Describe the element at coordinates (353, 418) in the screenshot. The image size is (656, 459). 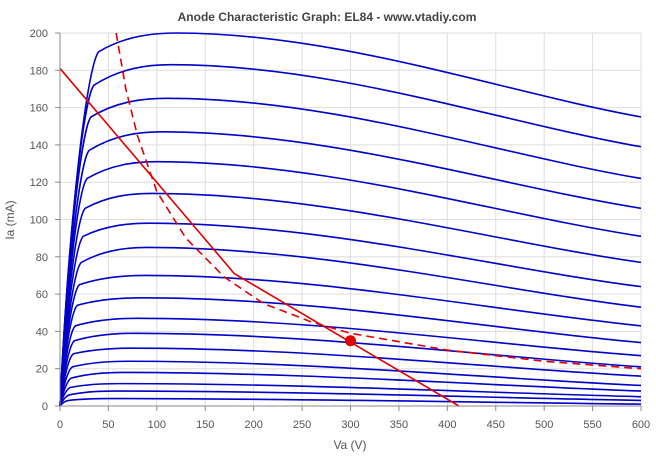
I see `x-tick-labels: 0 50 100 150 200 250 300 350 400 450 500 550 600` at that location.